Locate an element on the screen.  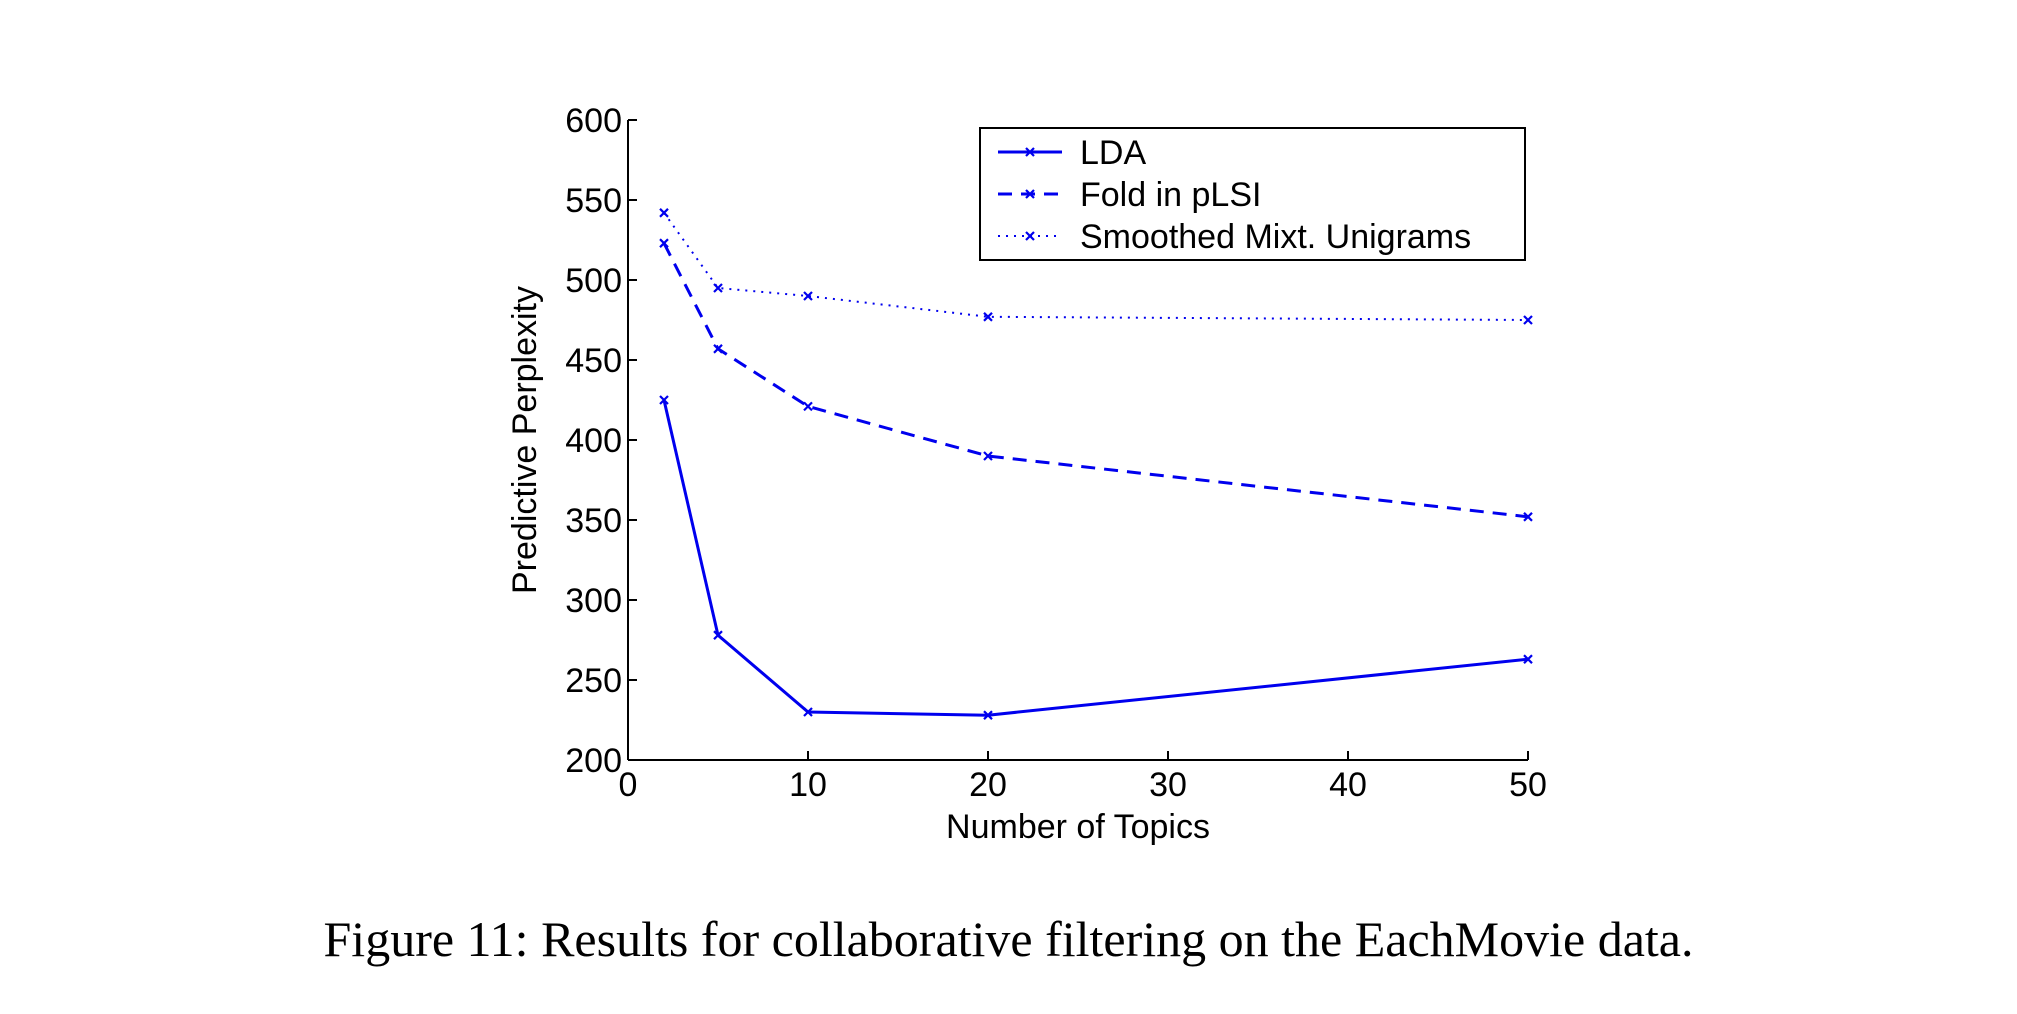
legend-label: LDA is located at coordinates (1113, 153).